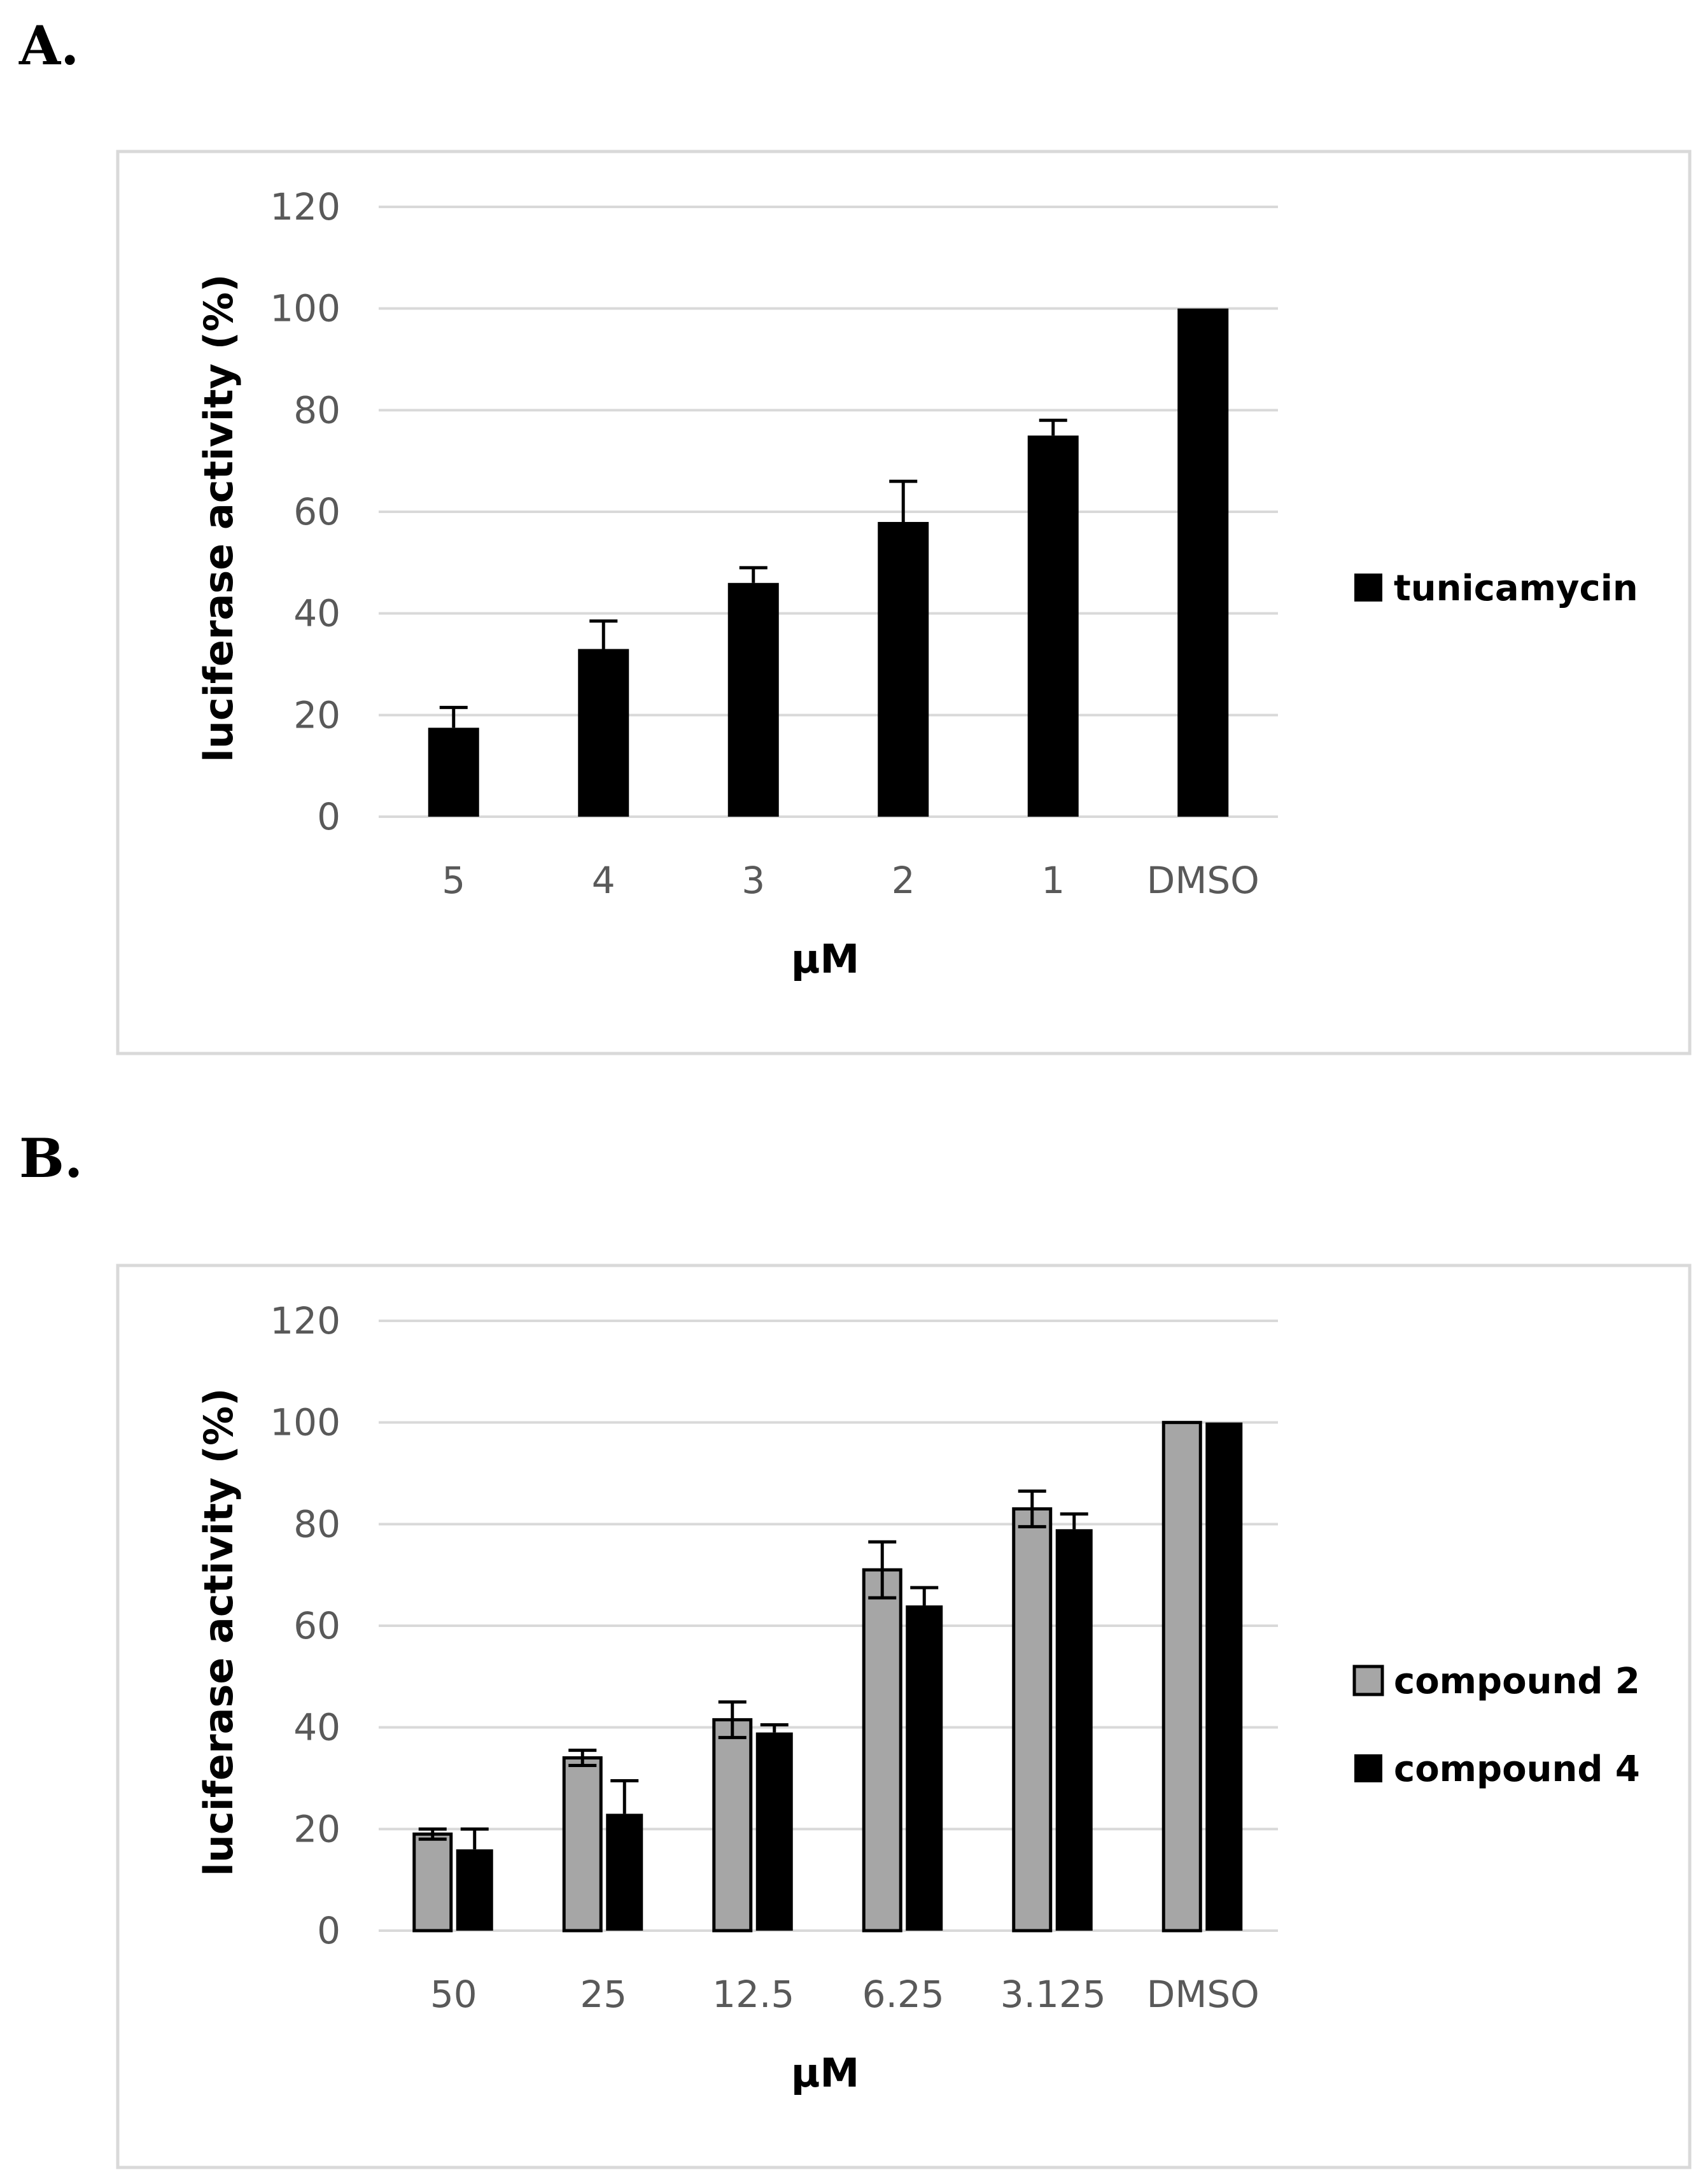 The width and height of the screenshot is (1705, 2184). What do you see at coordinates (453, 880) in the screenshot?
I see `x-tick-label: 5` at bounding box center [453, 880].